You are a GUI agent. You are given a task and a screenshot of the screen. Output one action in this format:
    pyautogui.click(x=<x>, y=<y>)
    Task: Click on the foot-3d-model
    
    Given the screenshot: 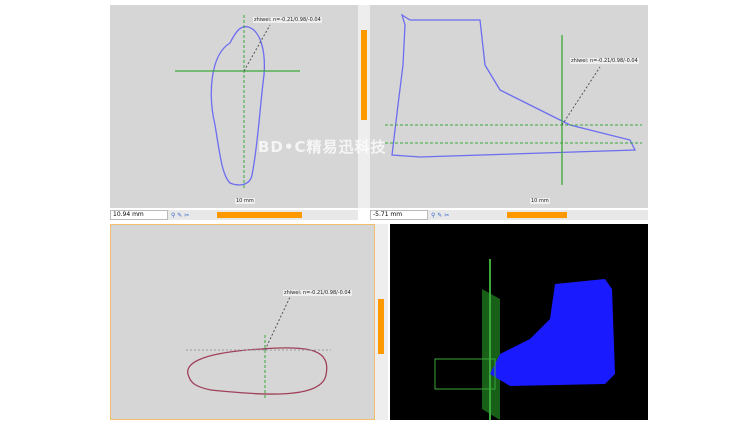 What is the action you would take?
    pyautogui.click(x=524, y=339)
    